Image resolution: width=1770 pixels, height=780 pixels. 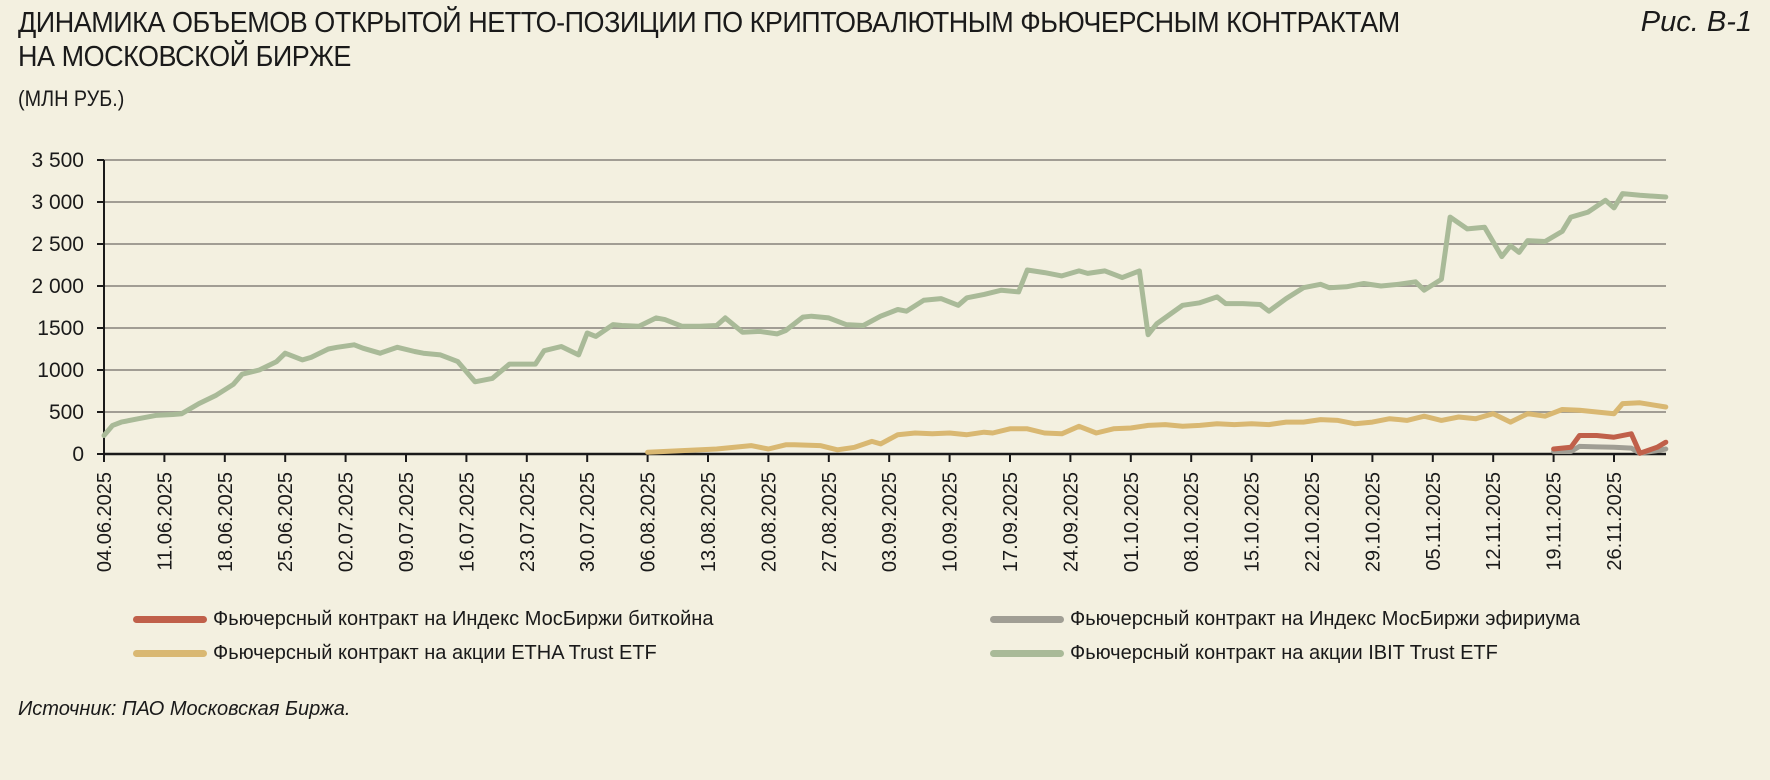 I want to click on x-tick-label: 16.07.2025, so click(x=467, y=522).